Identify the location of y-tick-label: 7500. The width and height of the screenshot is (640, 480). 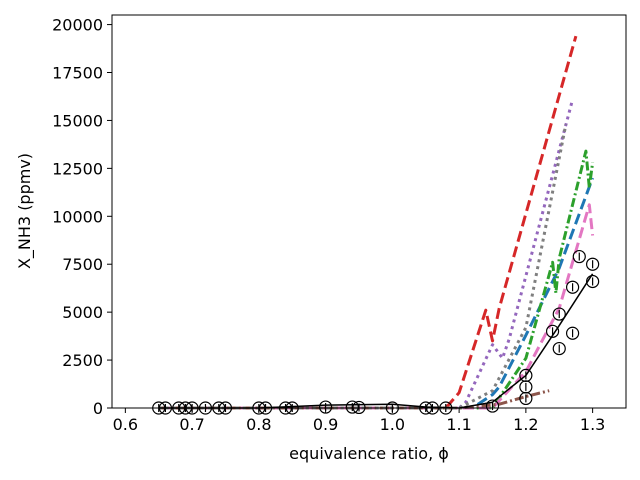
(82, 264).